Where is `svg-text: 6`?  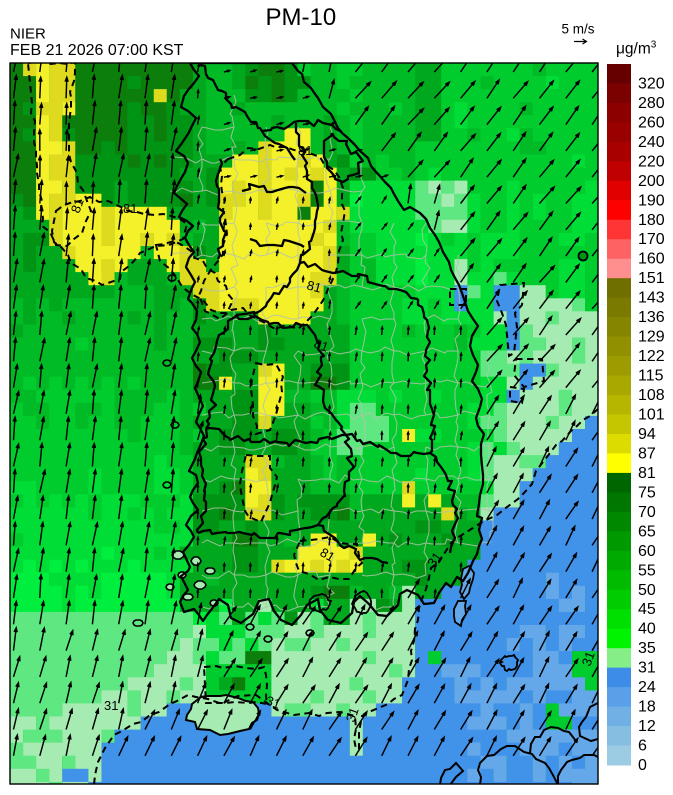
svg-text: 6 is located at coordinates (642, 746).